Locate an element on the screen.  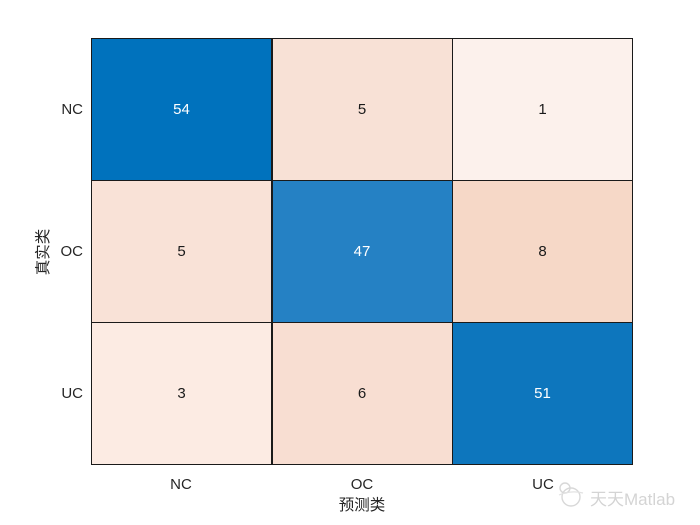
cell-value: 54 is located at coordinates (181, 109).